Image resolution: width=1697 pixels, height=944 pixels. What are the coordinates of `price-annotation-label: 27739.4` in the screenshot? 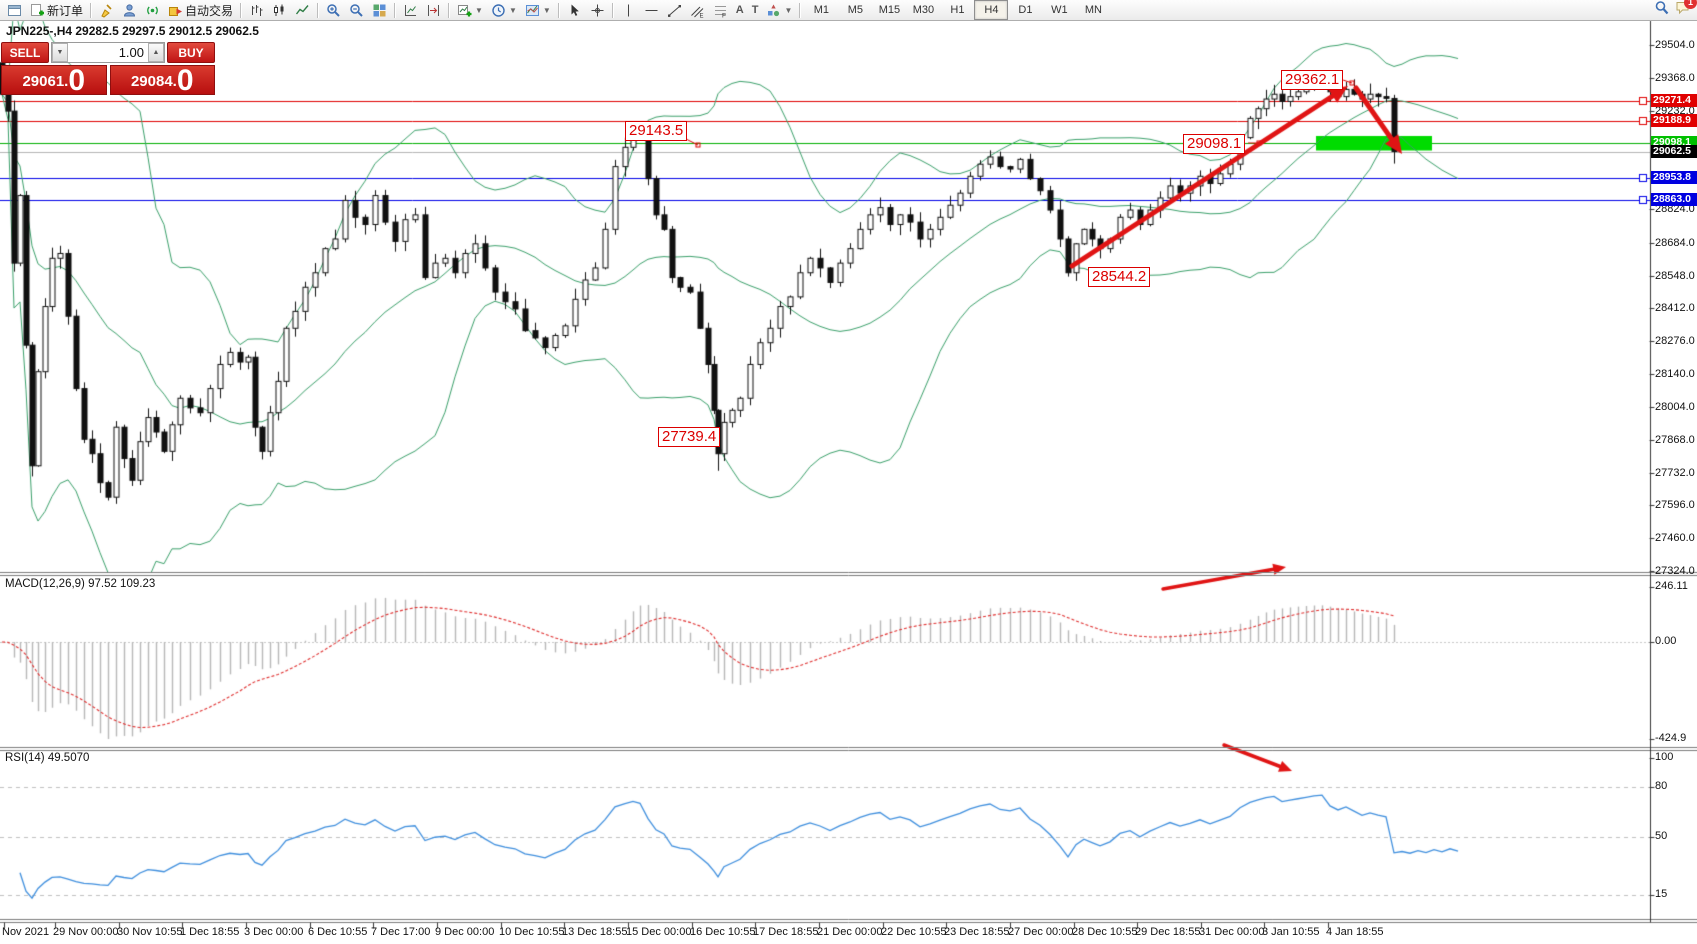 It's located at (689, 437).